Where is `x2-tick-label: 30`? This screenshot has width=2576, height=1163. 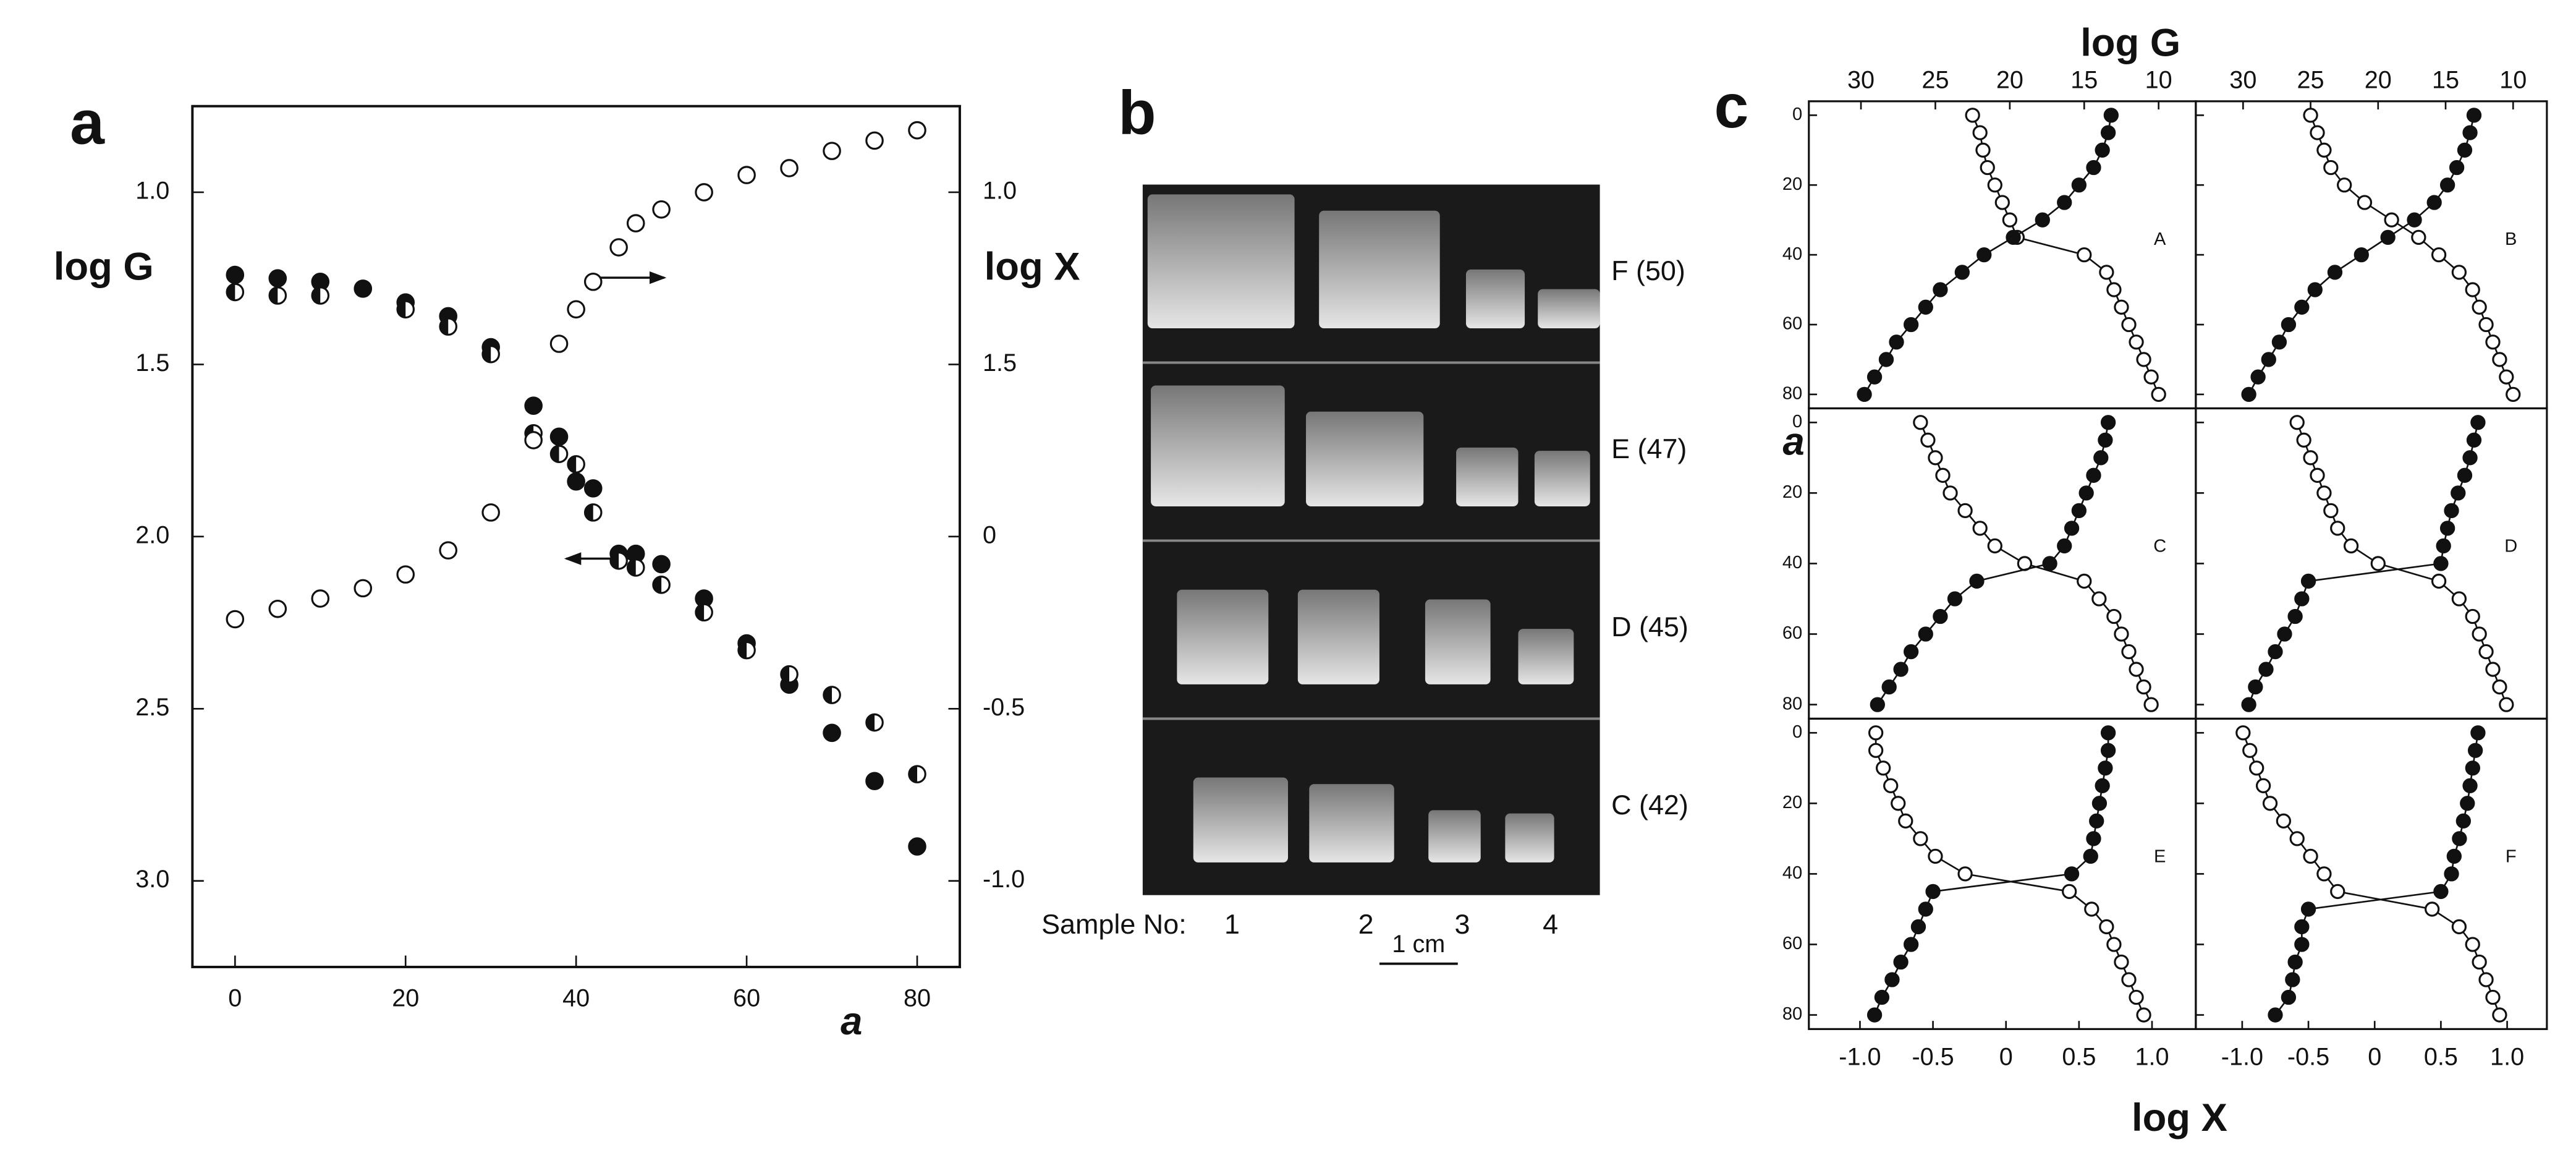 x2-tick-label: 30 is located at coordinates (1861, 81).